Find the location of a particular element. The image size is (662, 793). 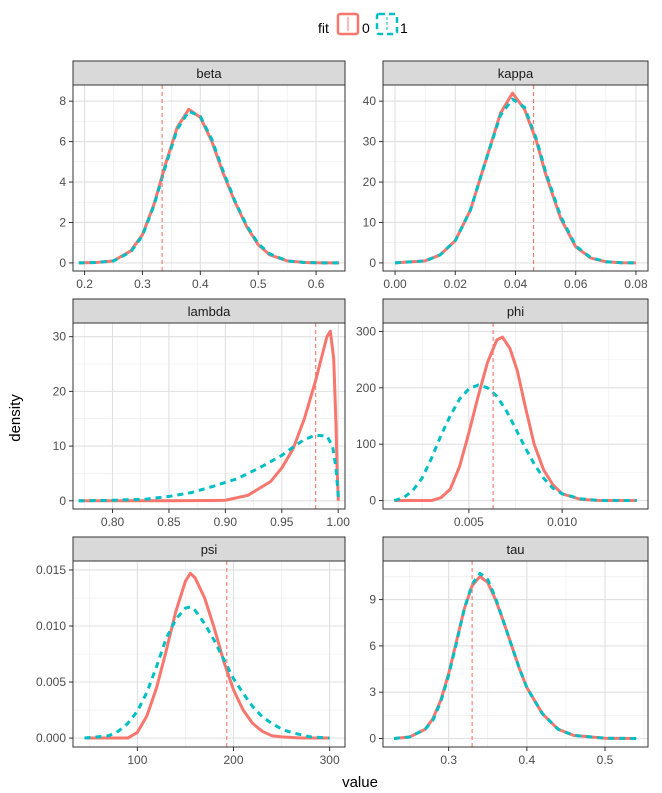

strip-tau is located at coordinates (515, 549).